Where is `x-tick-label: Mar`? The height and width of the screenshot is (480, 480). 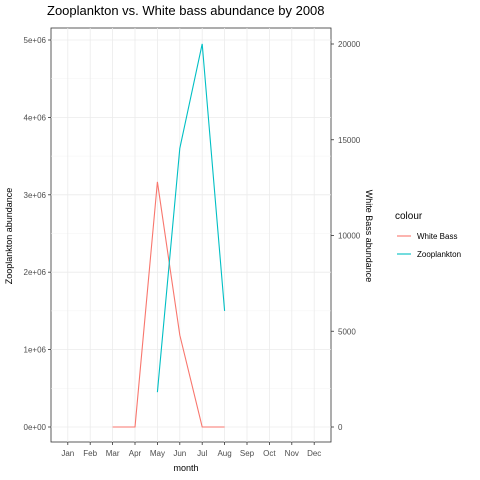
x-tick-label: Mar is located at coordinates (113, 453).